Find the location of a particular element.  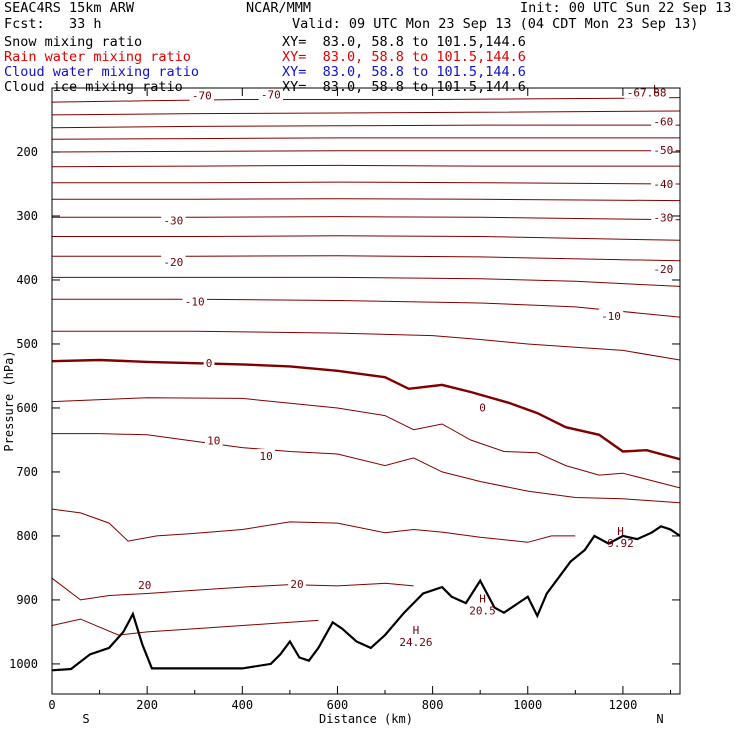

x-axis-end-left: S is located at coordinates (85, 719).